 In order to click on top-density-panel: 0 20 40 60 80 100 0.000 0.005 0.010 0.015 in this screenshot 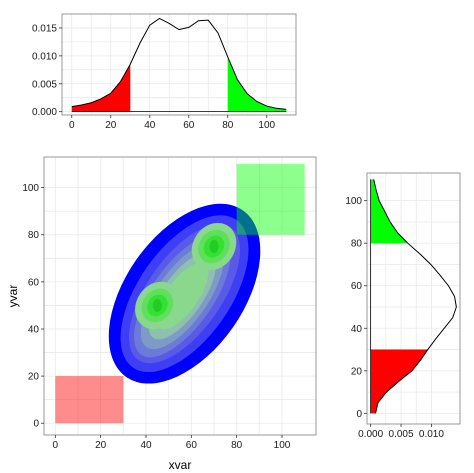, I will do `click(164, 72)`.